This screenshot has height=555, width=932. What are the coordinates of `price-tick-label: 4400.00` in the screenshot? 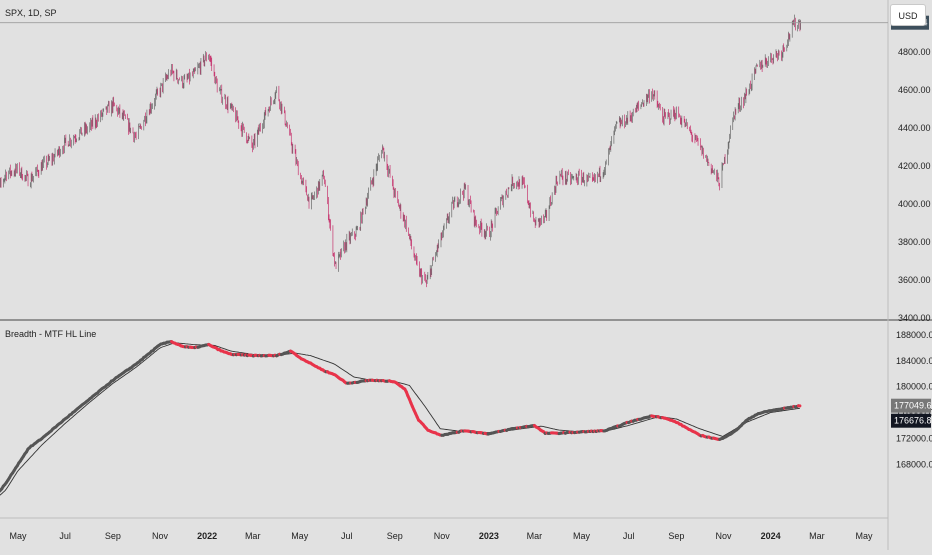 It's located at (914, 128).